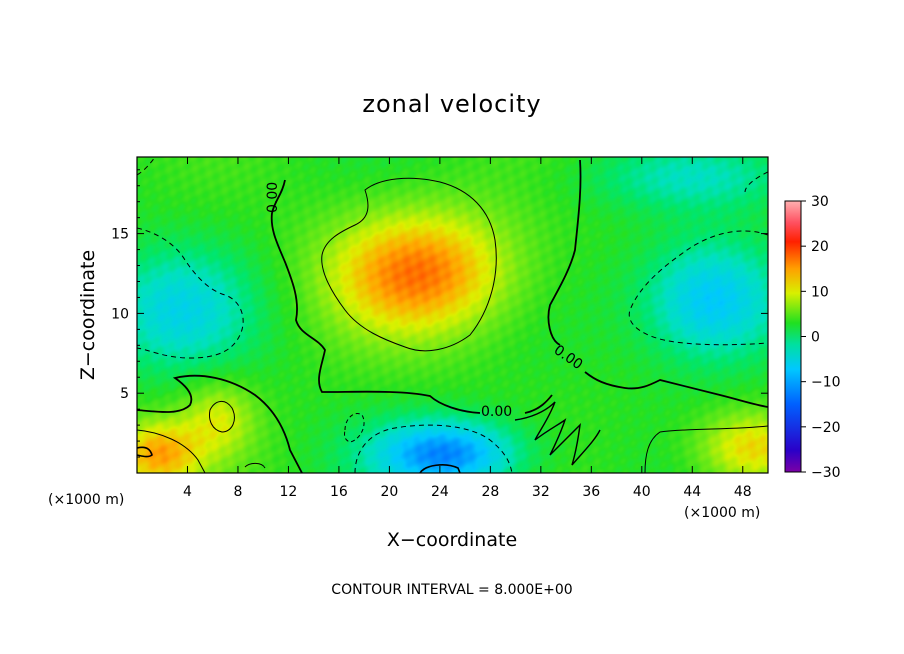 This screenshot has width=904, height=654. What do you see at coordinates (692, 492) in the screenshot?
I see `x-tick-label: 44` at bounding box center [692, 492].